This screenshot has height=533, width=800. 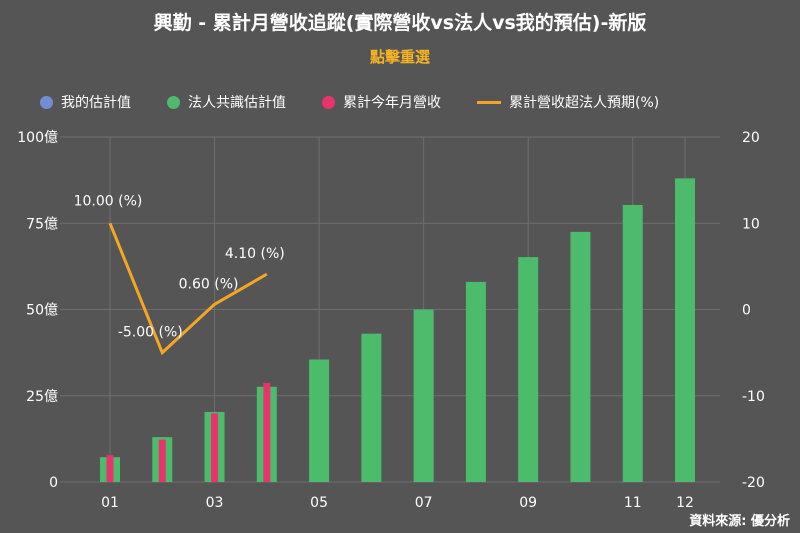 I want to click on line-excess, so click(x=188, y=289).